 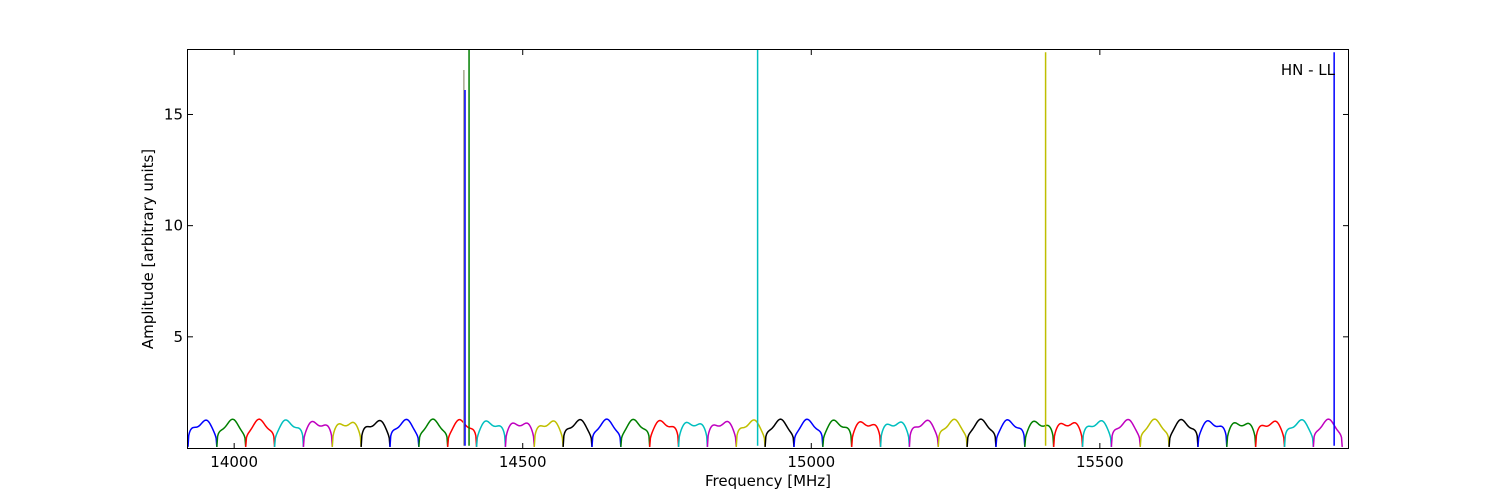 What do you see at coordinates (178, 337) in the screenshot?
I see `y-tick-label: 5` at bounding box center [178, 337].